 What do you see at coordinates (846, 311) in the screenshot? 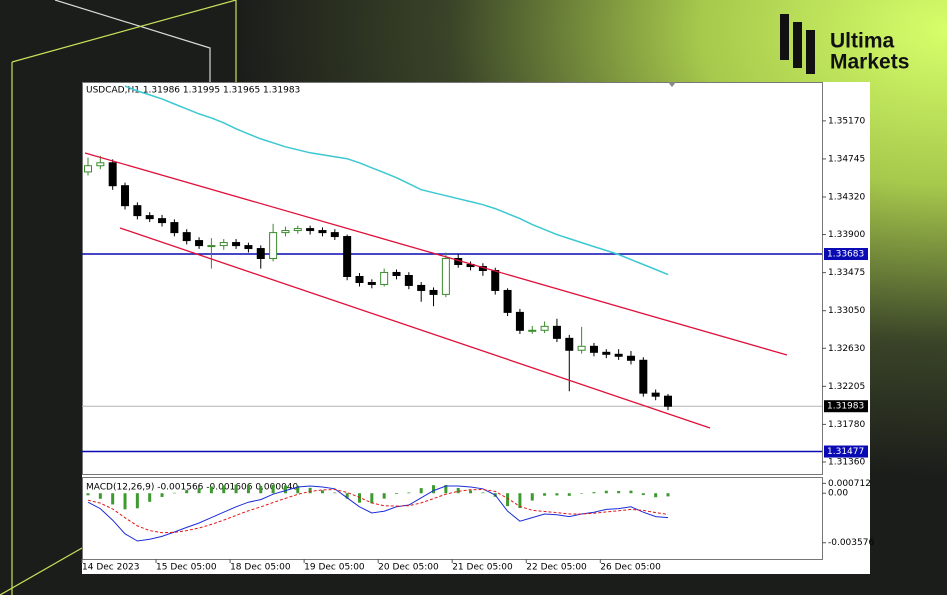
I see `y-tick-label: 1.33050` at bounding box center [846, 311].